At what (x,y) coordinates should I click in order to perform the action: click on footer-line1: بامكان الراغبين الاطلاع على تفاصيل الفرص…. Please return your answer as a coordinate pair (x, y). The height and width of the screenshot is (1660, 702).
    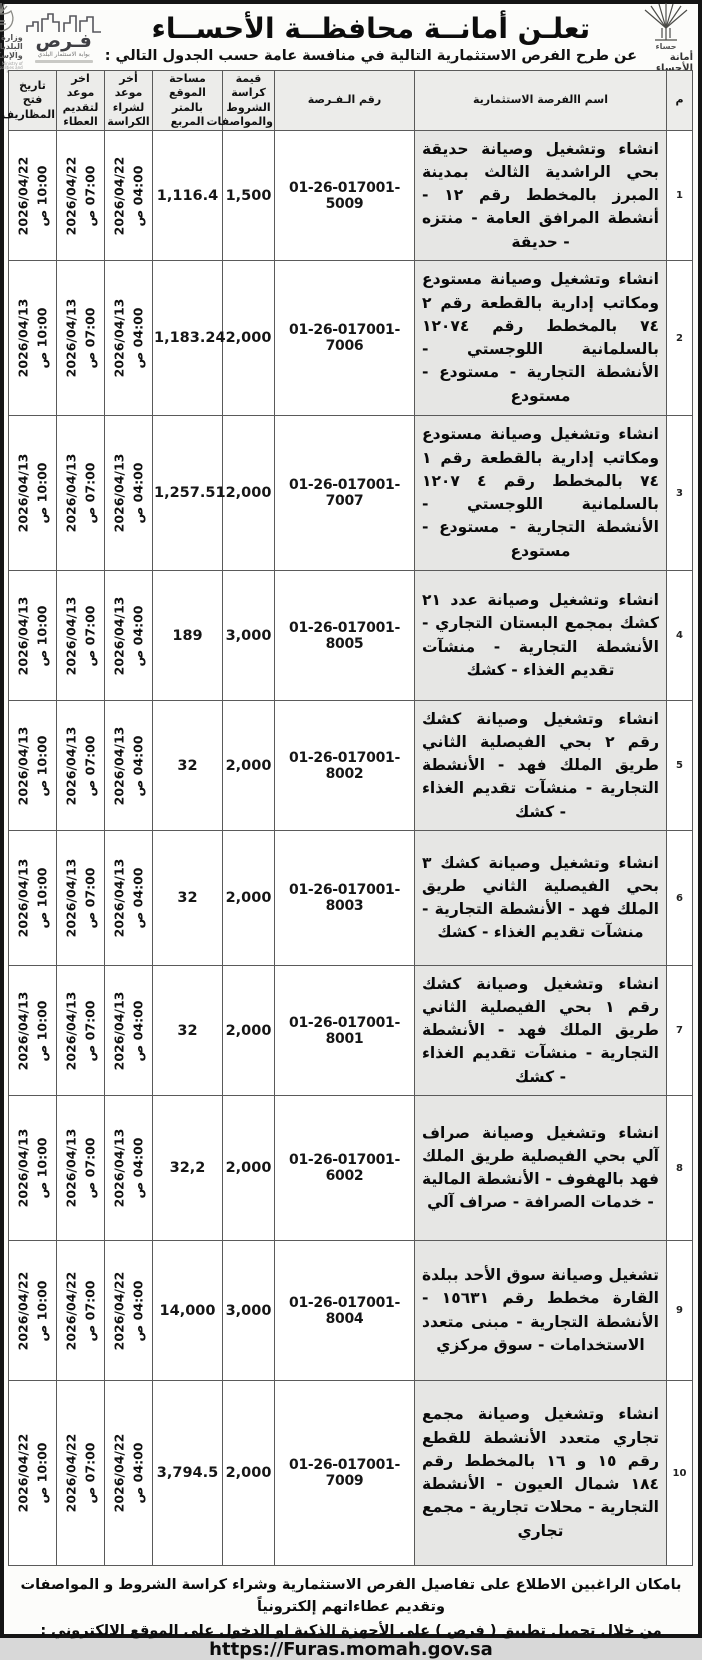
    Looking at the image, I should click on (351, 1596).